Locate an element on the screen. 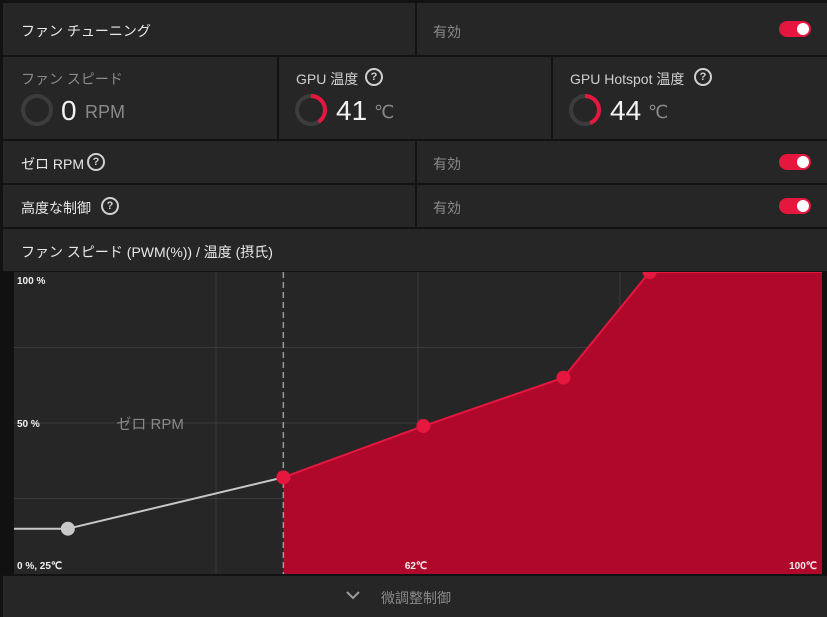  origin-tick: 0 %, 25℃ is located at coordinates (39, 566).